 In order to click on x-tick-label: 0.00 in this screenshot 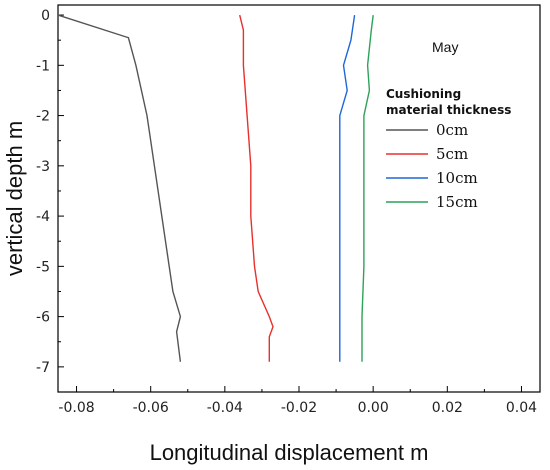, I will do `click(373, 408)`.